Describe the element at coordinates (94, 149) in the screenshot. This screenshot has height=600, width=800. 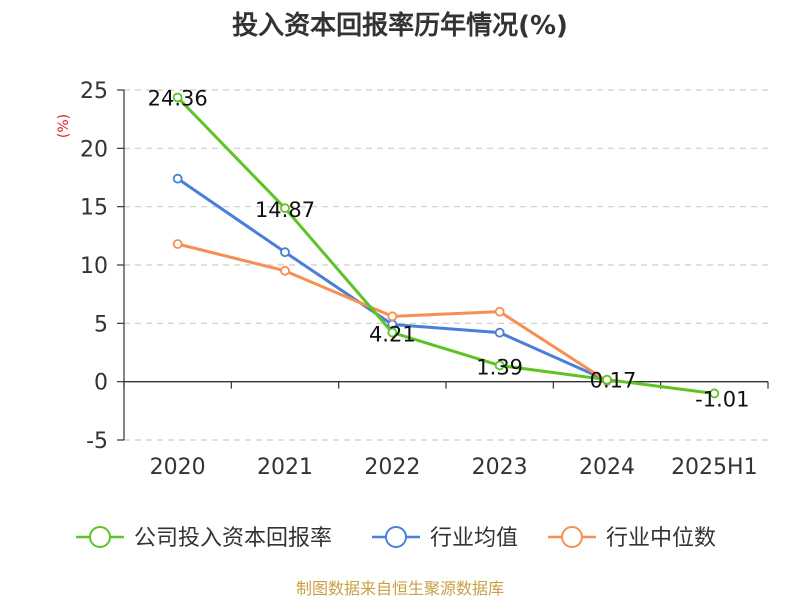
I see `y-tick-label: 20` at that location.